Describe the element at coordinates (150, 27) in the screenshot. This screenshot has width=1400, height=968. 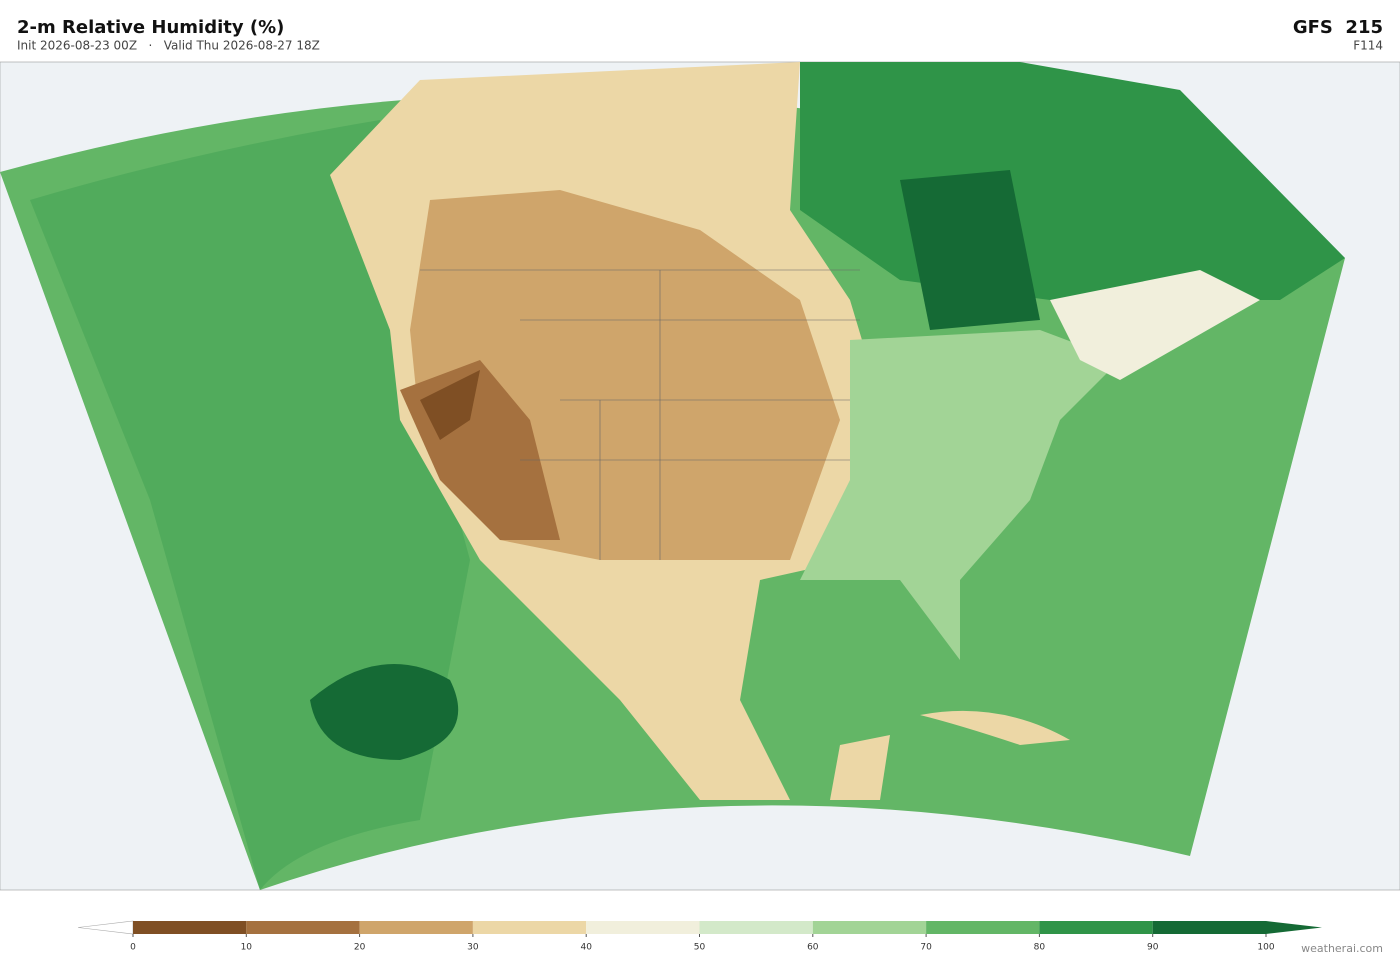
I see `map-title: 2-m Relative Humidity (%)` at that location.